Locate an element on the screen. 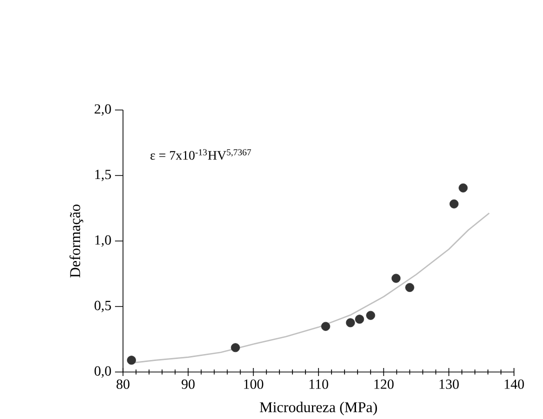 This screenshot has width=543, height=419. y-axis-title: Deformação is located at coordinates (77, 241).